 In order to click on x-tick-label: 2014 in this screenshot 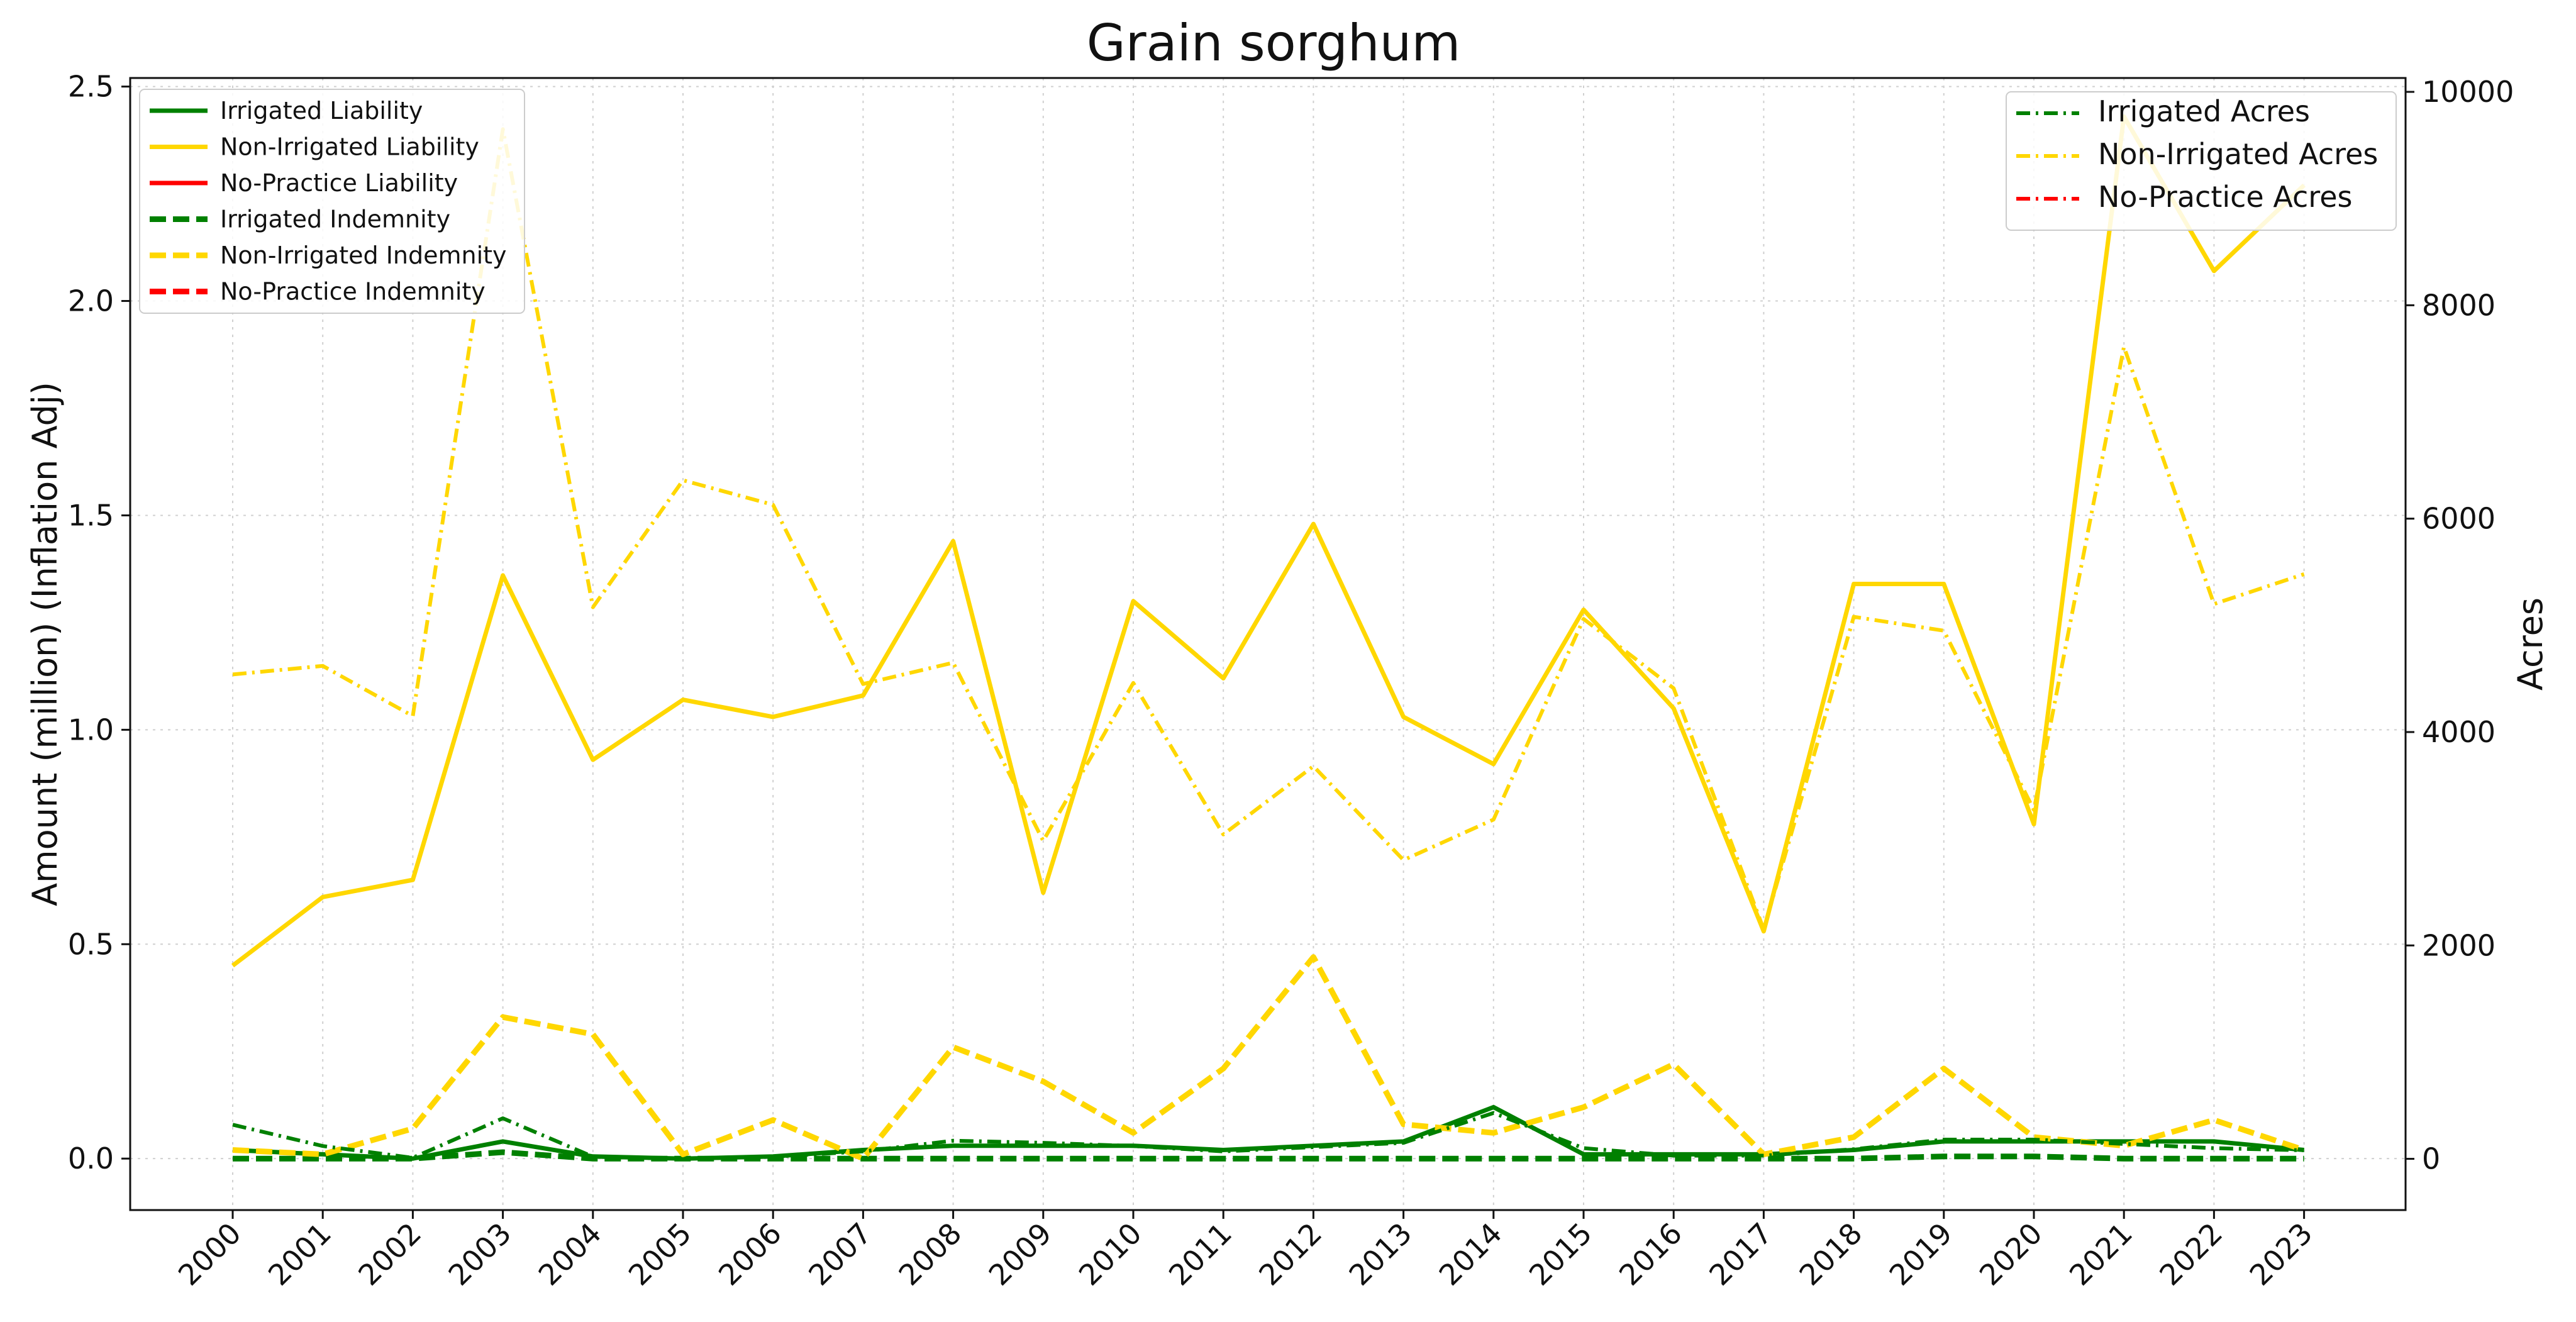, I will do `click(1471, 1254)`.